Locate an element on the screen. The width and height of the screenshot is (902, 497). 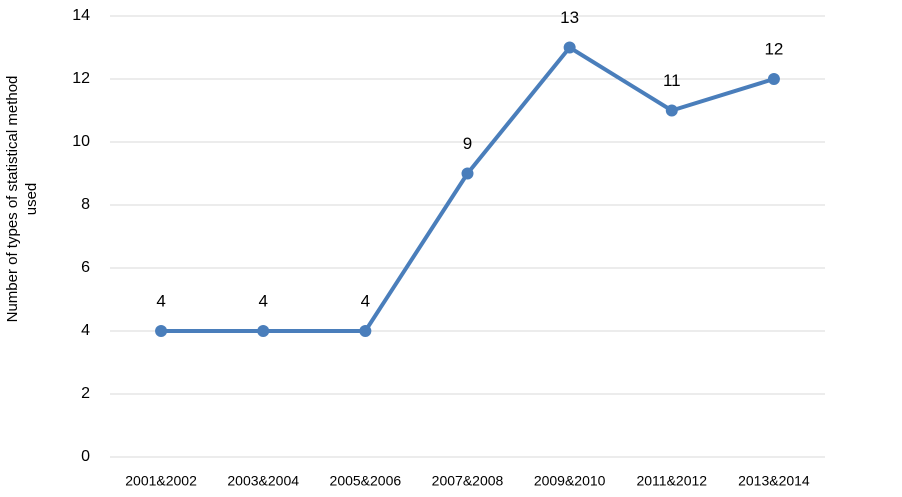
y-tick-label: 10 is located at coordinates (81, 141).